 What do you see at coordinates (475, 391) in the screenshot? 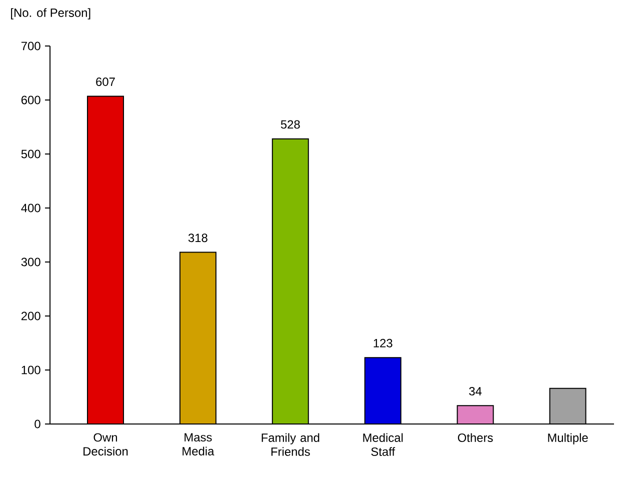
I see `data-label: 34` at bounding box center [475, 391].